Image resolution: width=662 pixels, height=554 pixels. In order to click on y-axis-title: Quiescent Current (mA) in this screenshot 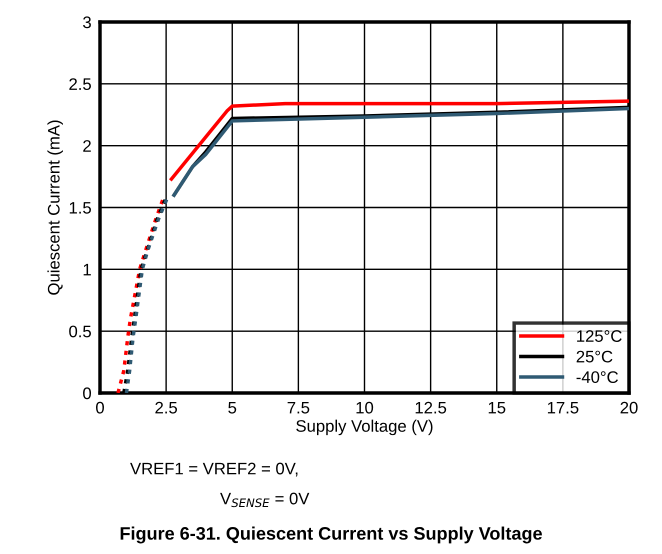, I will do `click(55, 207)`.